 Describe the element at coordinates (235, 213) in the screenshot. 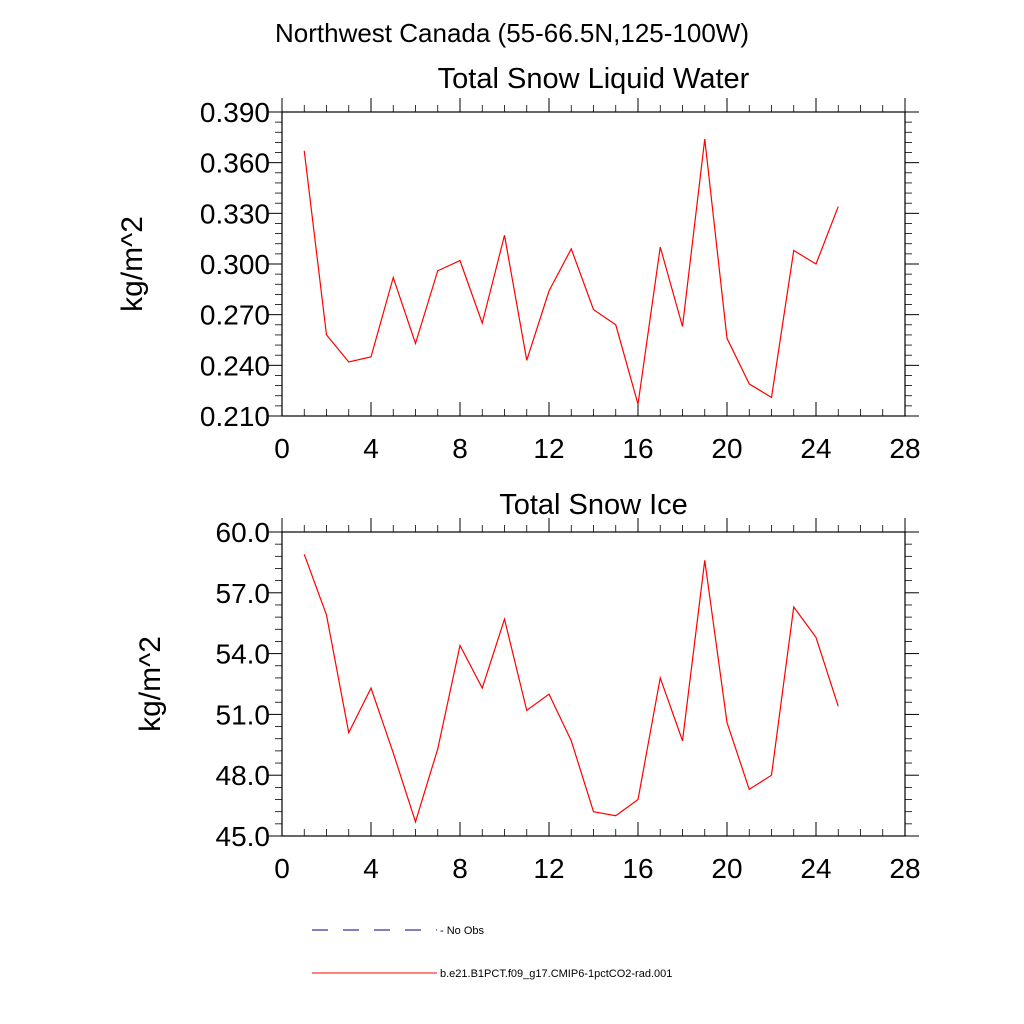

I see `y-tick-label: 0.330` at that location.